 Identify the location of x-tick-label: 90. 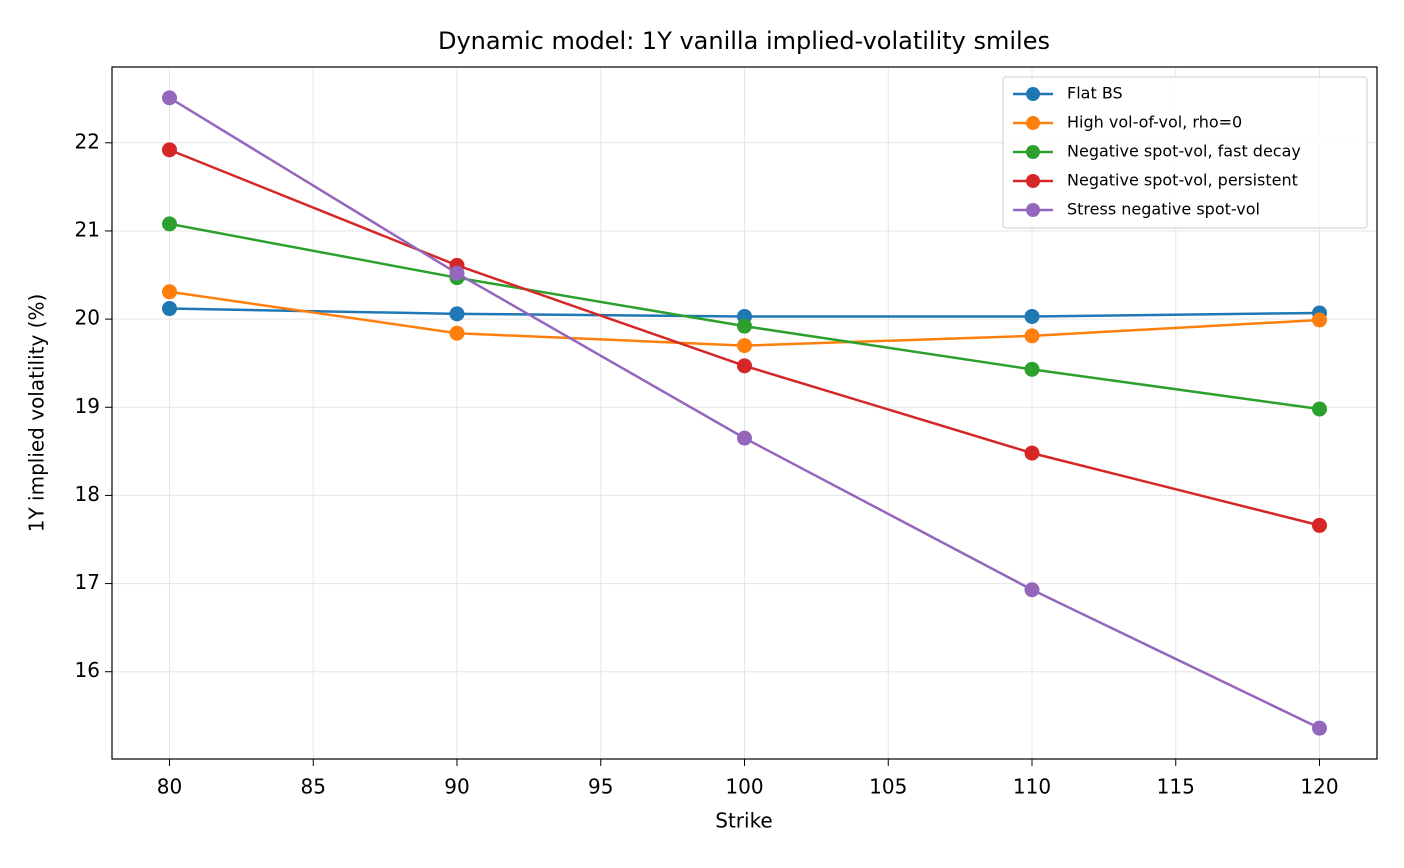
(456, 787).